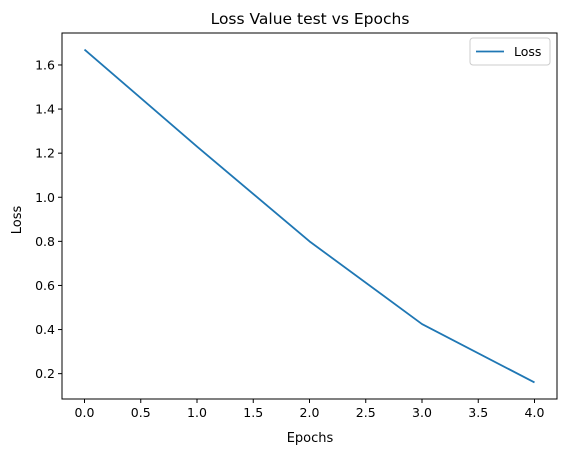 This screenshot has width=567, height=455. Describe the element at coordinates (45, 285) in the screenshot. I see `y-tick-label: 0.6` at that location.